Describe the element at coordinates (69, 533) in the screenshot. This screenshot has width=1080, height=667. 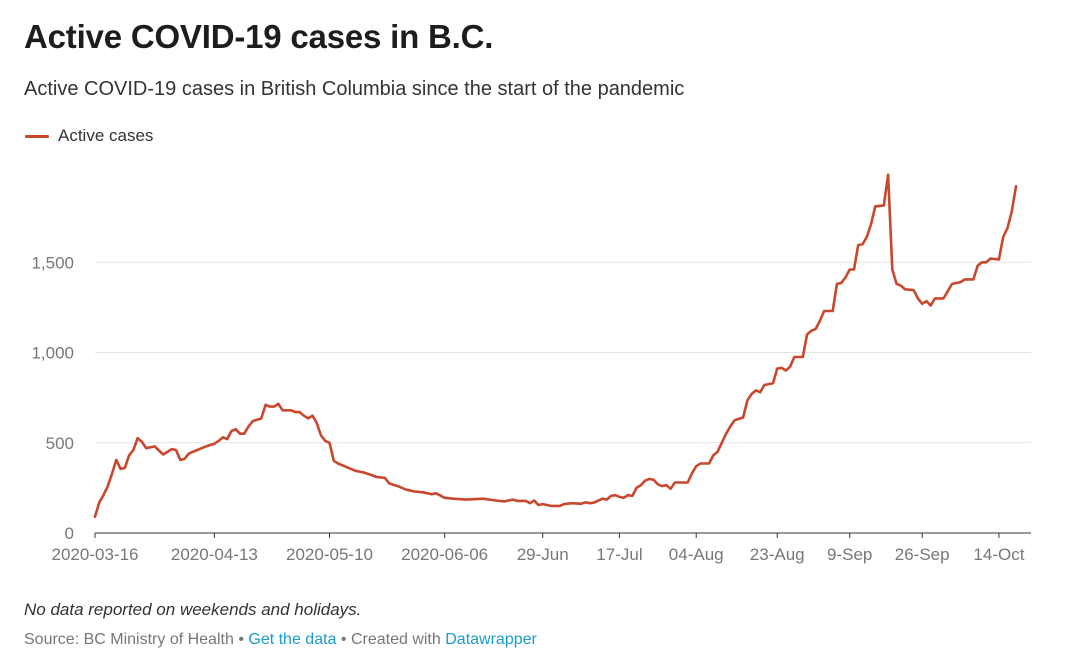
I see `y-tick-label: 0` at that location.